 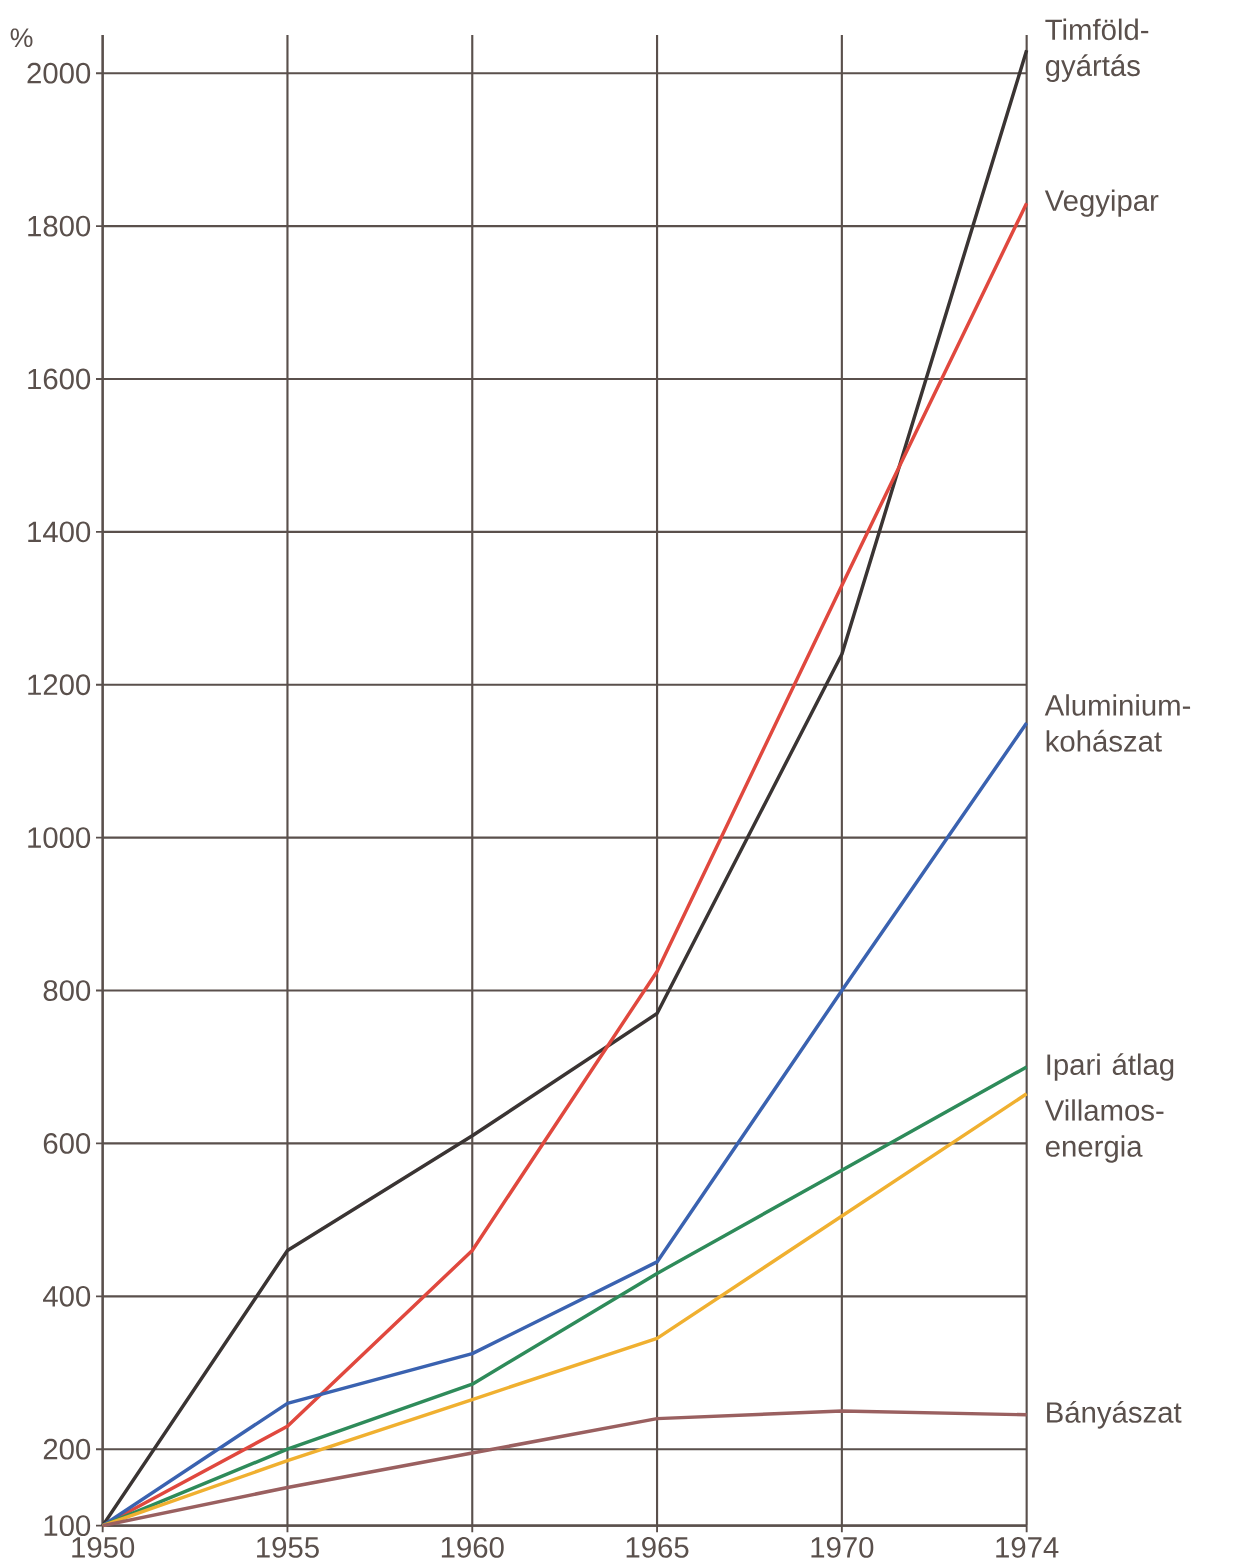 I want to click on x-tick-label: 1960, so click(x=472, y=1547).